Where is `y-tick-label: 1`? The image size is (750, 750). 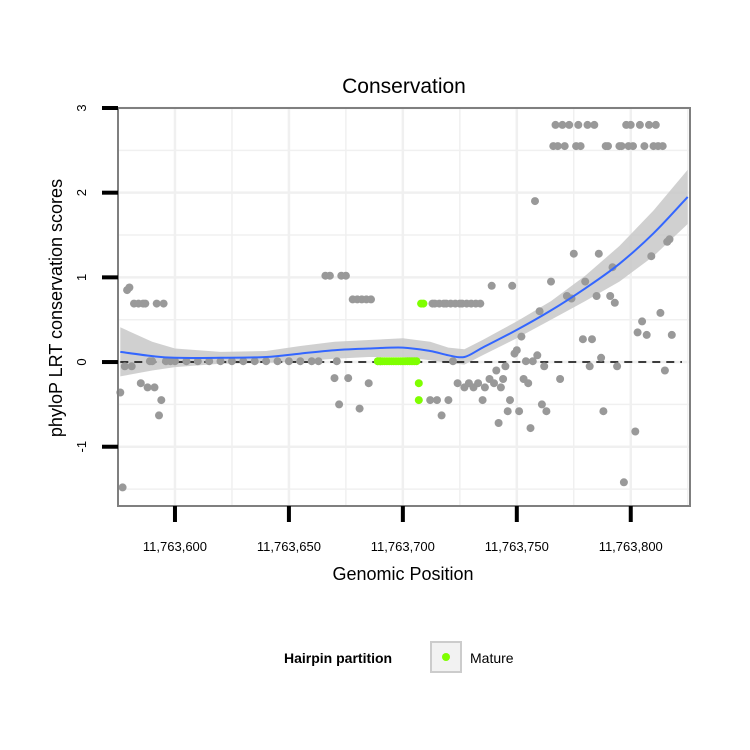 y-tick-label: 1 is located at coordinates (81, 277).